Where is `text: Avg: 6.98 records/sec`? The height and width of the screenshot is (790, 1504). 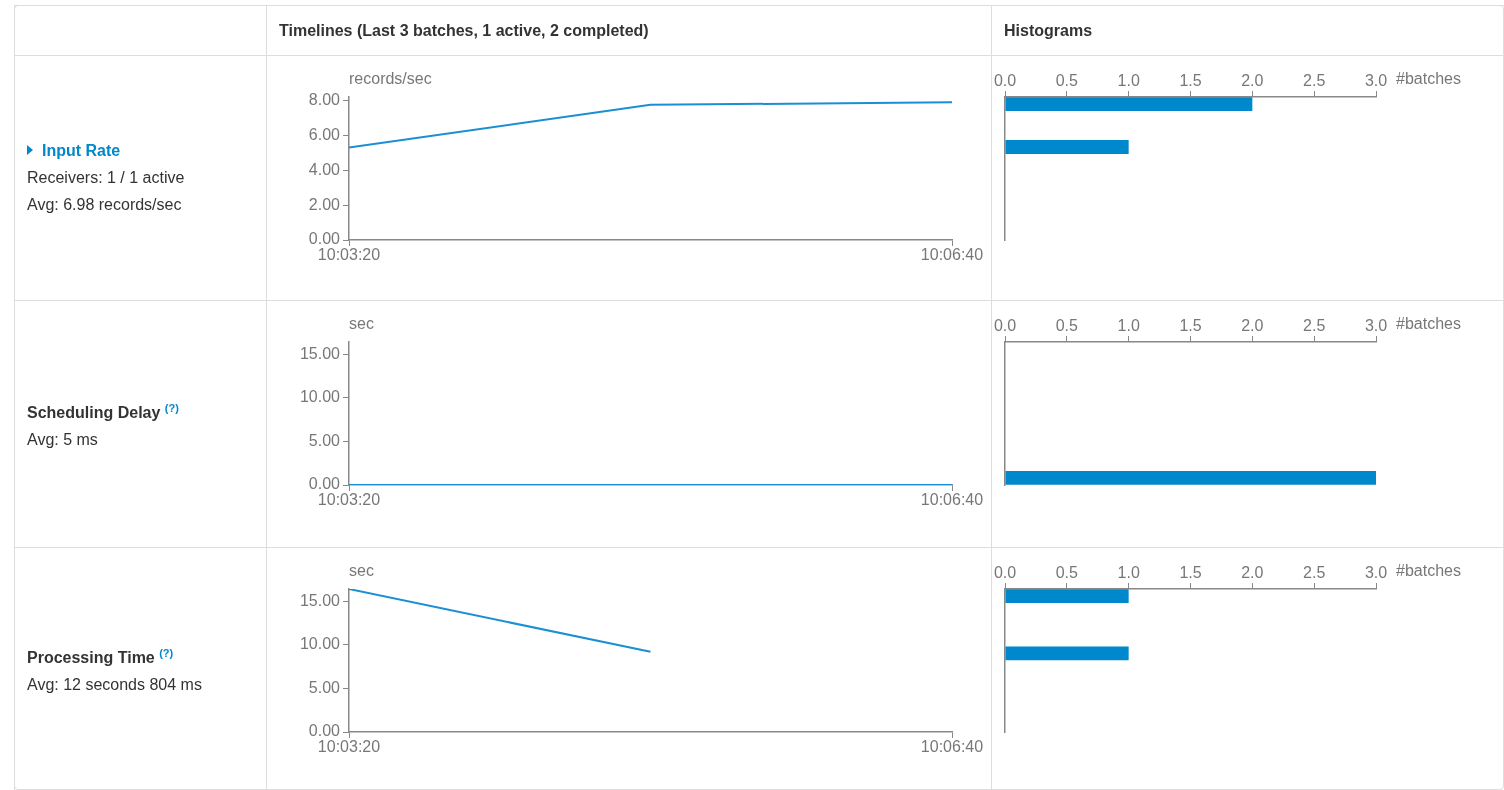 text: Avg: 6.98 records/sec is located at coordinates (105, 205).